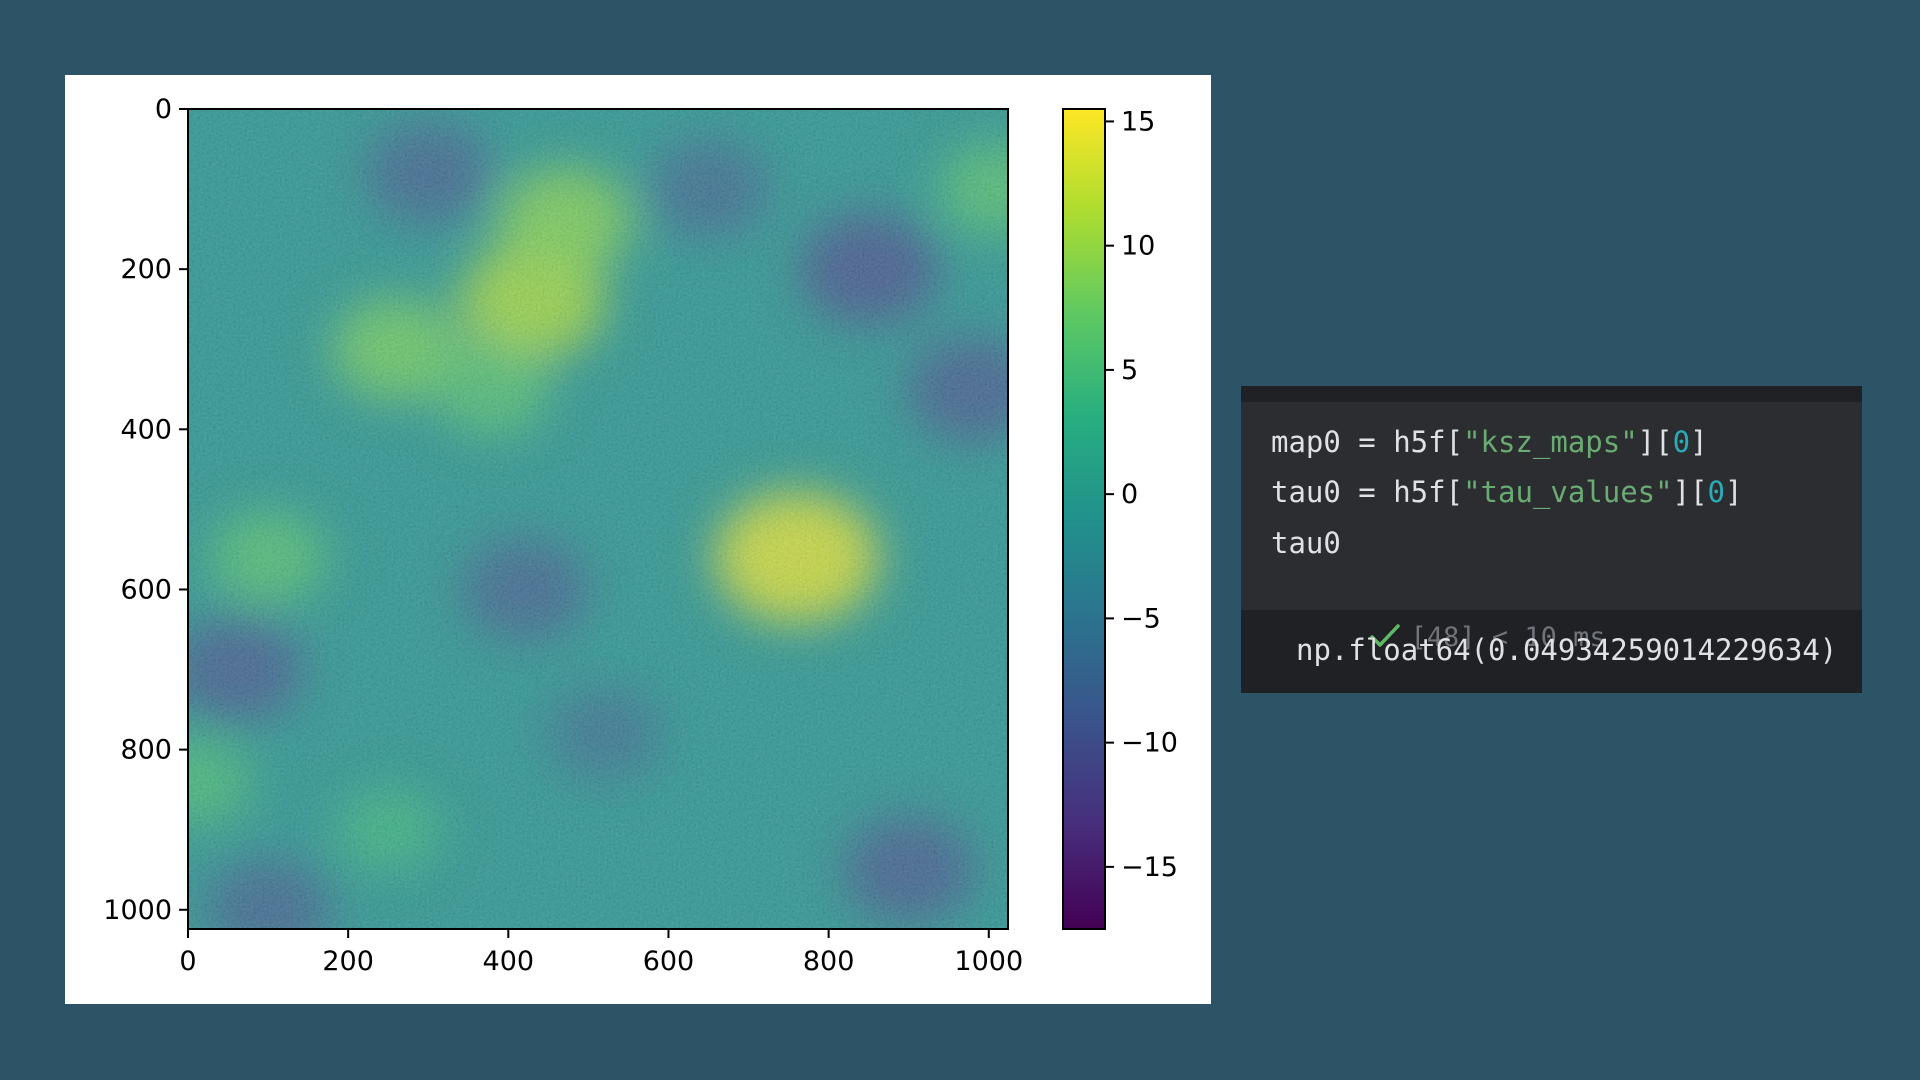 This screenshot has height=1080, width=1920. I want to click on code-line-1: map0 = h5f["ksz_maps"][0], so click(1489, 442).